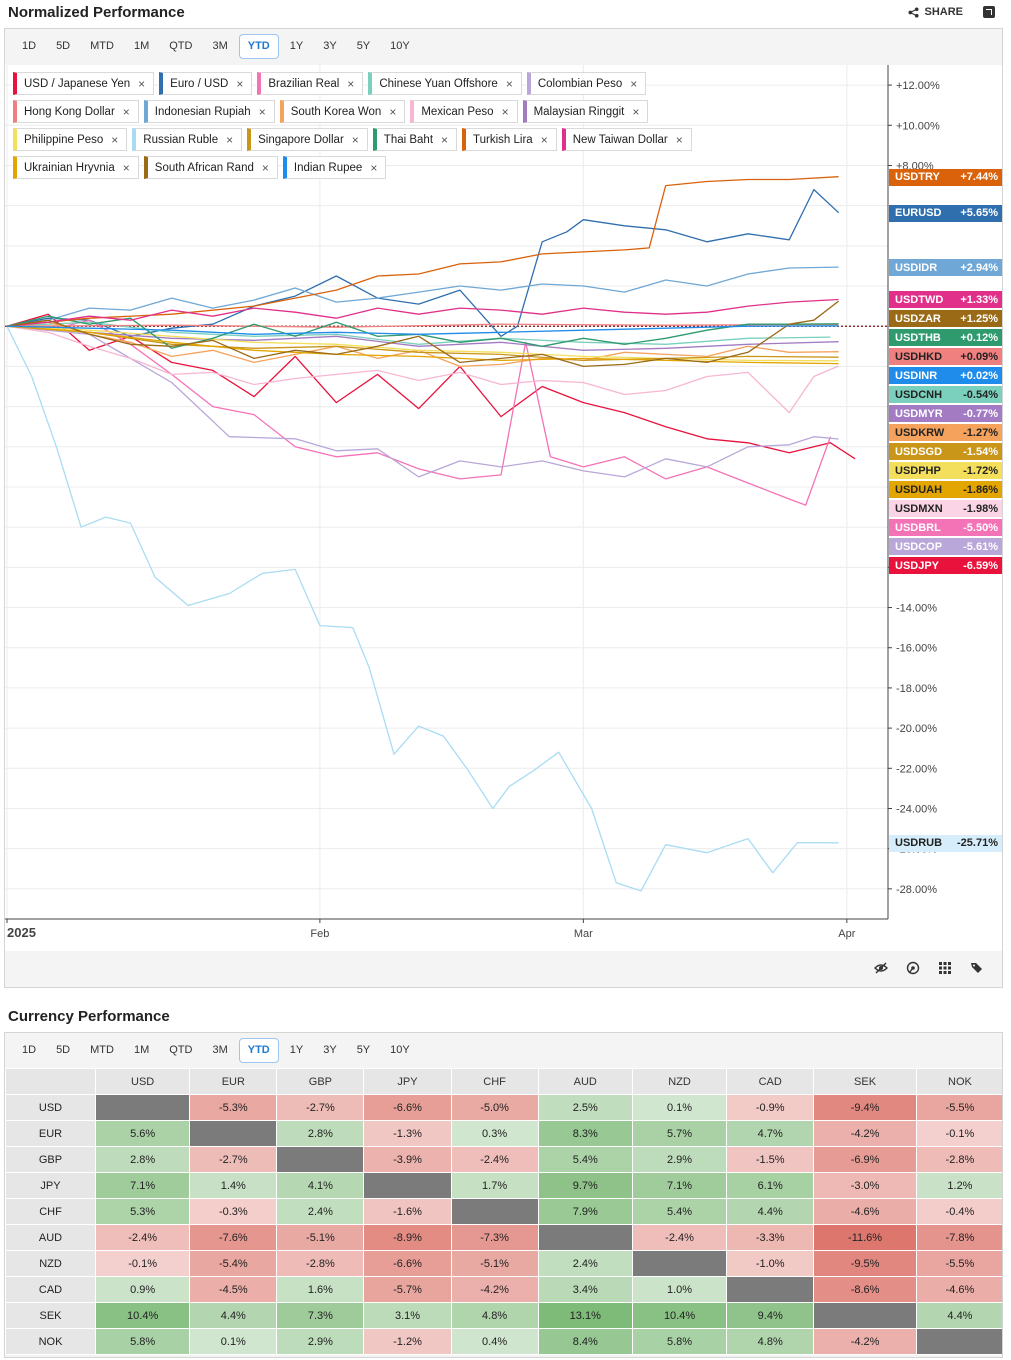 The width and height of the screenshot is (1011, 1360). Describe the element at coordinates (881, 968) in the screenshot. I see `hide-icon` at that location.